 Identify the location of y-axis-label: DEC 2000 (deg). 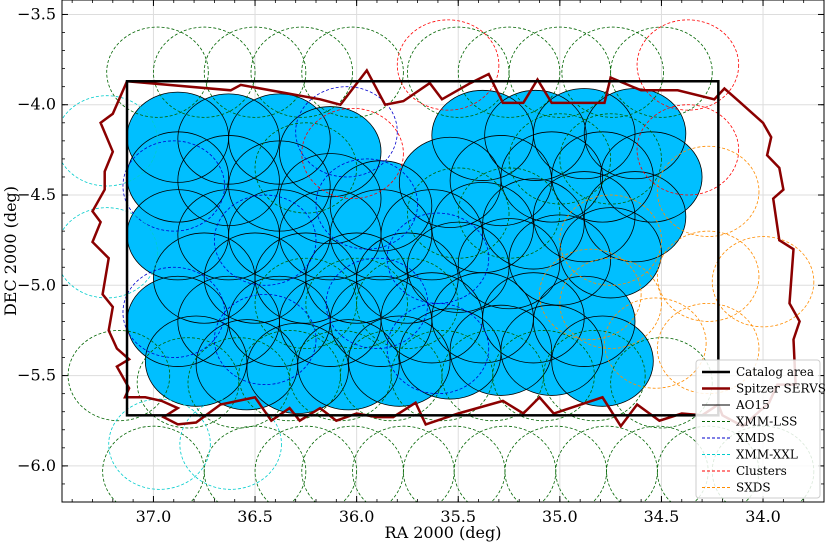
(10, 251).